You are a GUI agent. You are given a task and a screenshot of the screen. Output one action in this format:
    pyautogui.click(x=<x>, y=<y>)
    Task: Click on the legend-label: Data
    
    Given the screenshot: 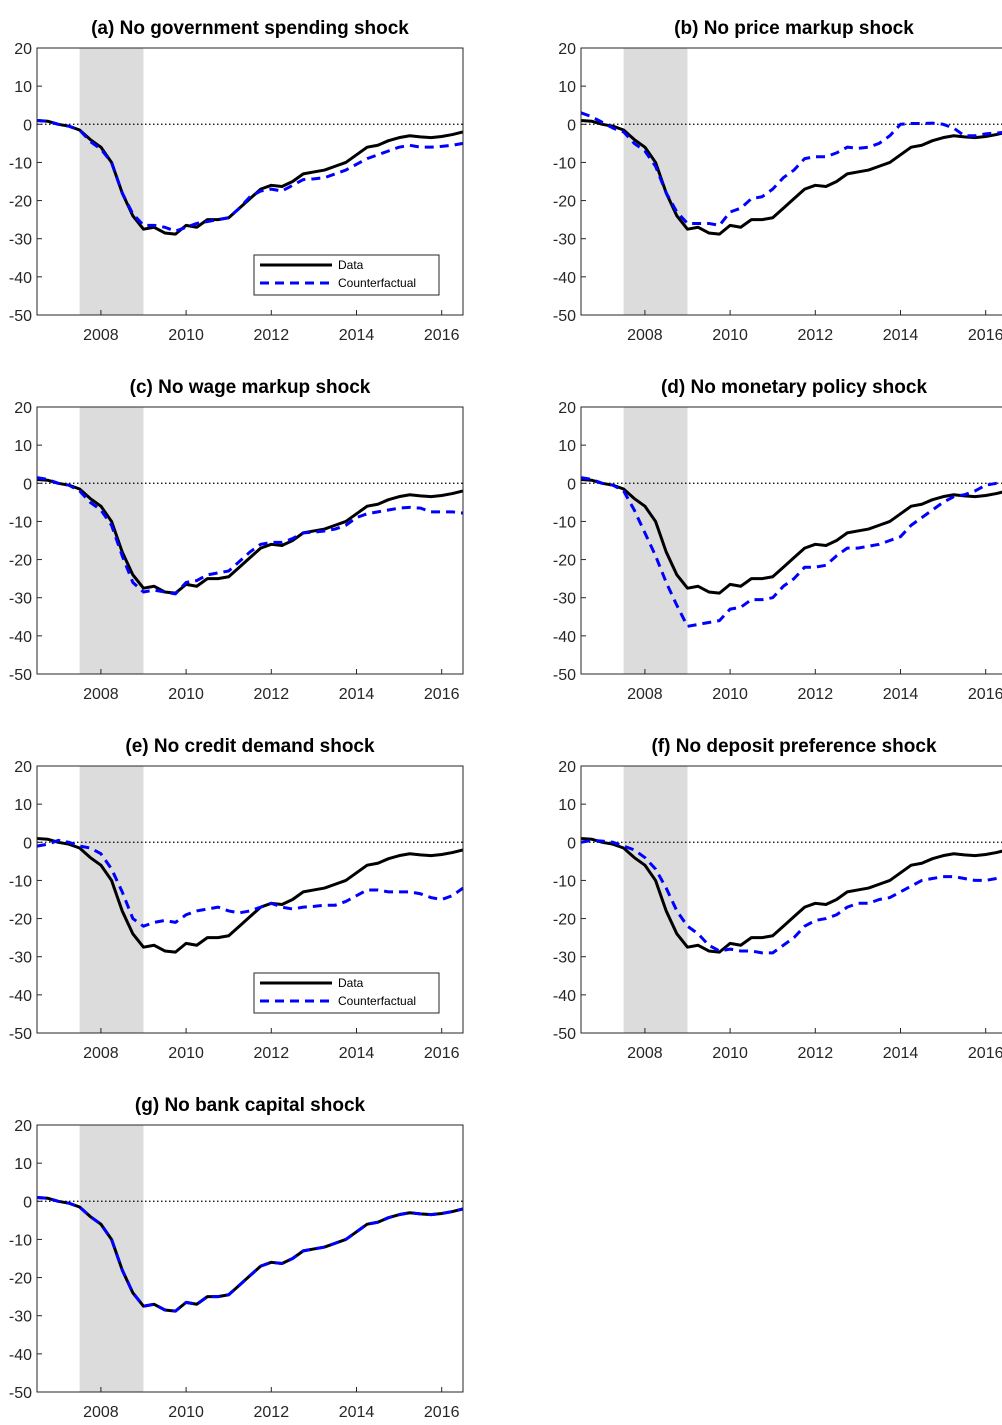 What is the action you would take?
    pyautogui.click(x=351, y=983)
    